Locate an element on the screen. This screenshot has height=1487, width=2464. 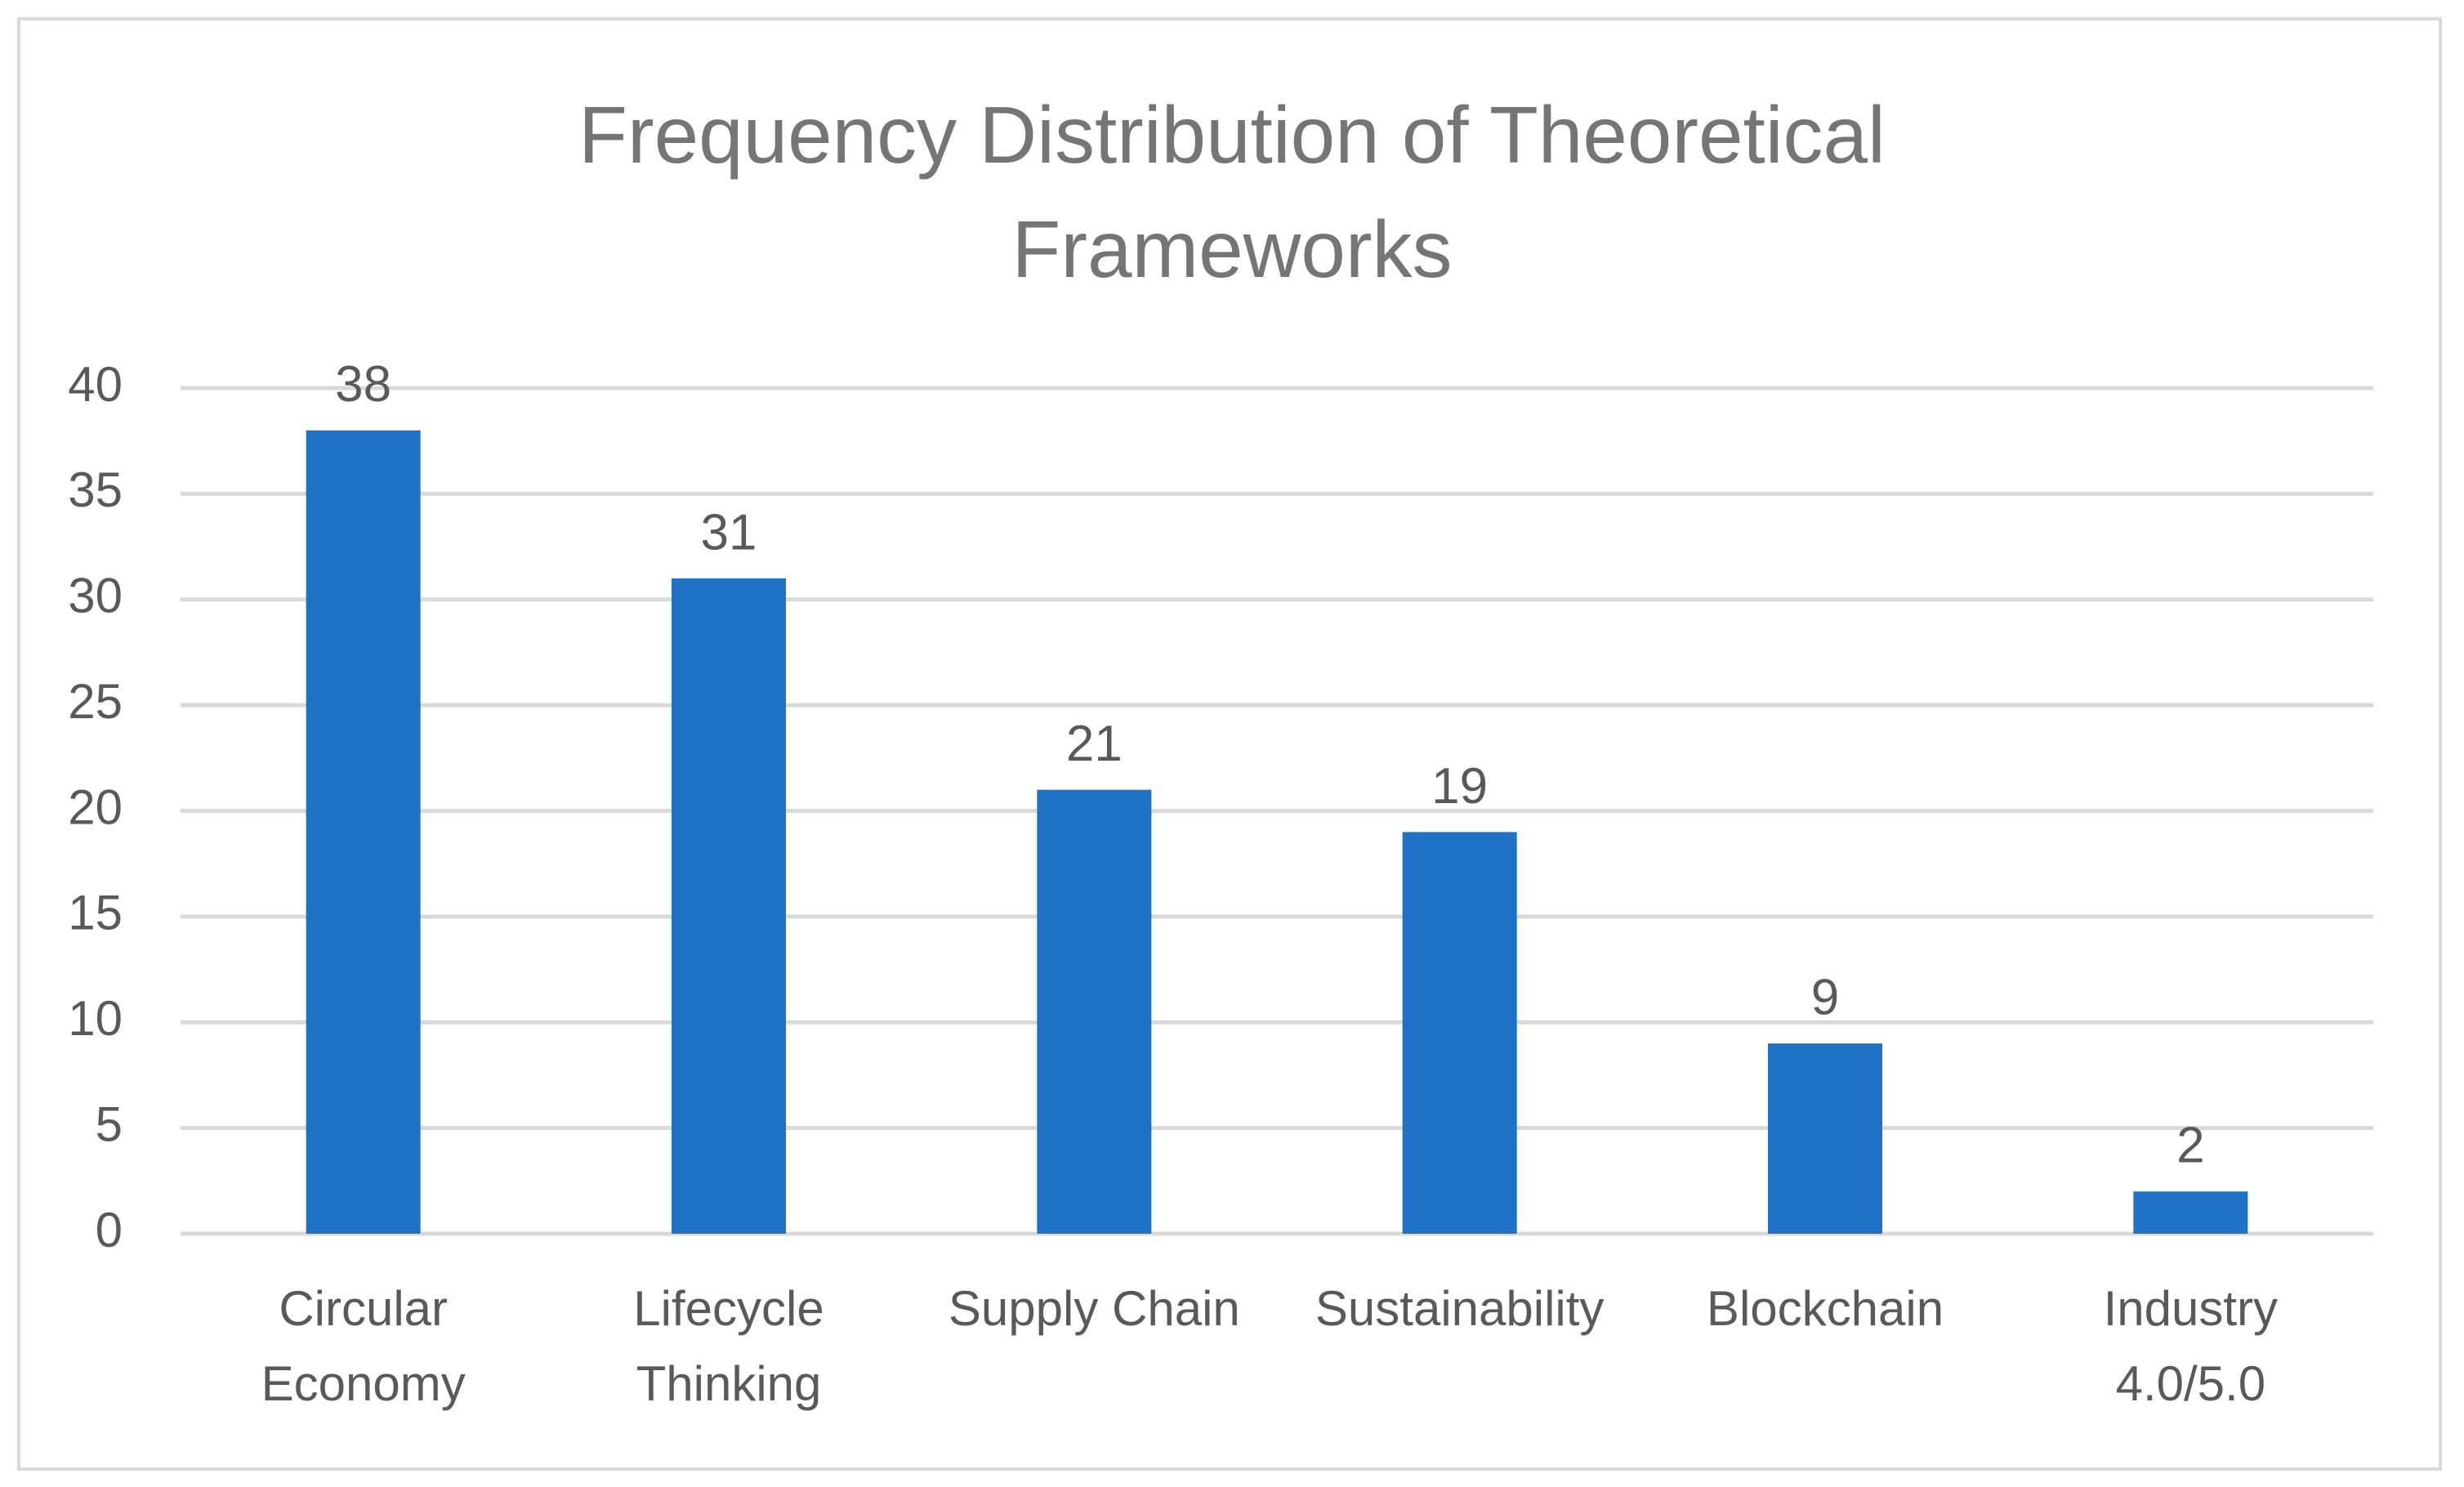
y-tick-label: 30 is located at coordinates (95, 596).